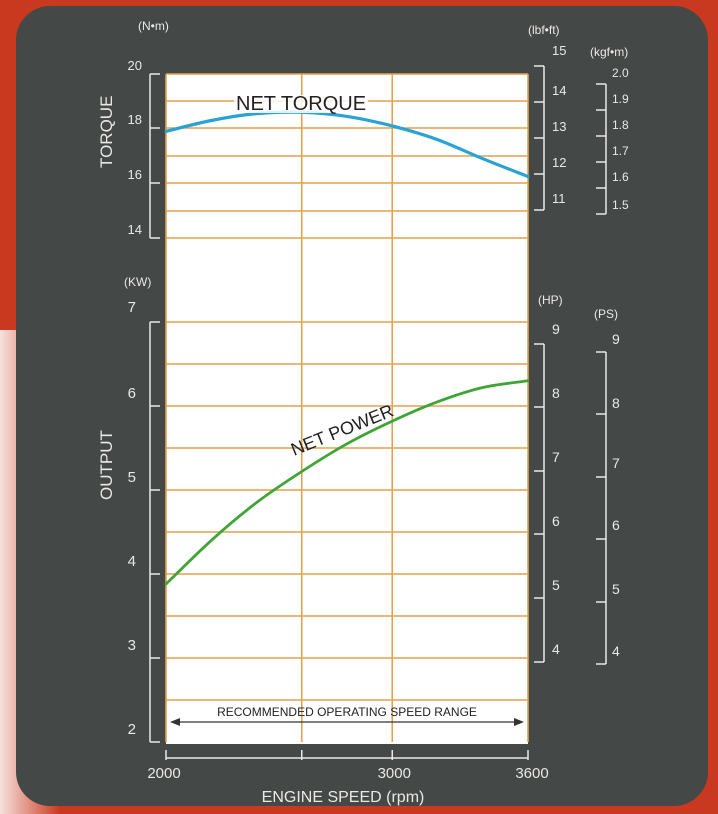 Image resolution: width=718 pixels, height=814 pixels. What do you see at coordinates (620, 99) in the screenshot?
I see `torque-kgfm-tick-label: 1.9` at bounding box center [620, 99].